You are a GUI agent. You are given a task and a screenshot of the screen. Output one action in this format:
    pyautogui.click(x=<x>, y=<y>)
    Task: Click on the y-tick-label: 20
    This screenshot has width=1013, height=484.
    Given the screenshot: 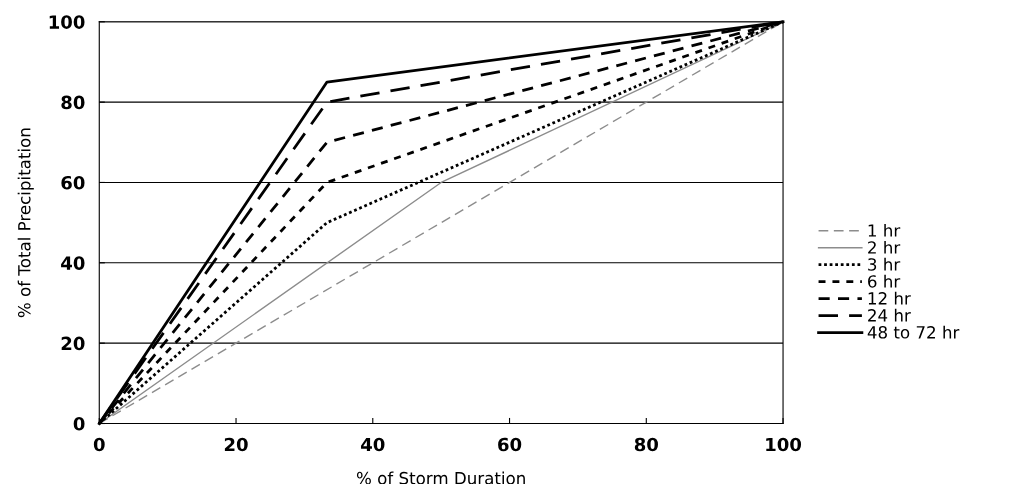 What is the action you would take?
    pyautogui.click(x=73, y=343)
    